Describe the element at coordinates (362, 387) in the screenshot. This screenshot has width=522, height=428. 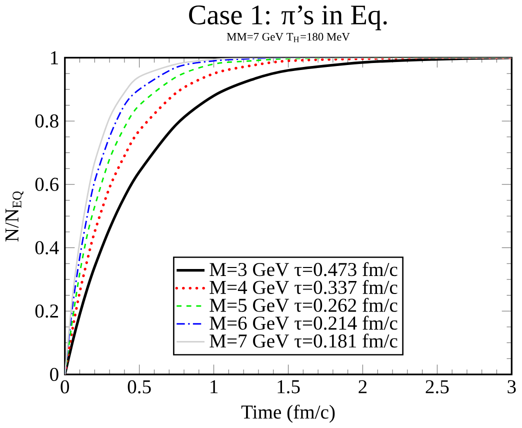
I see `x-tick-label: 2` at that location.